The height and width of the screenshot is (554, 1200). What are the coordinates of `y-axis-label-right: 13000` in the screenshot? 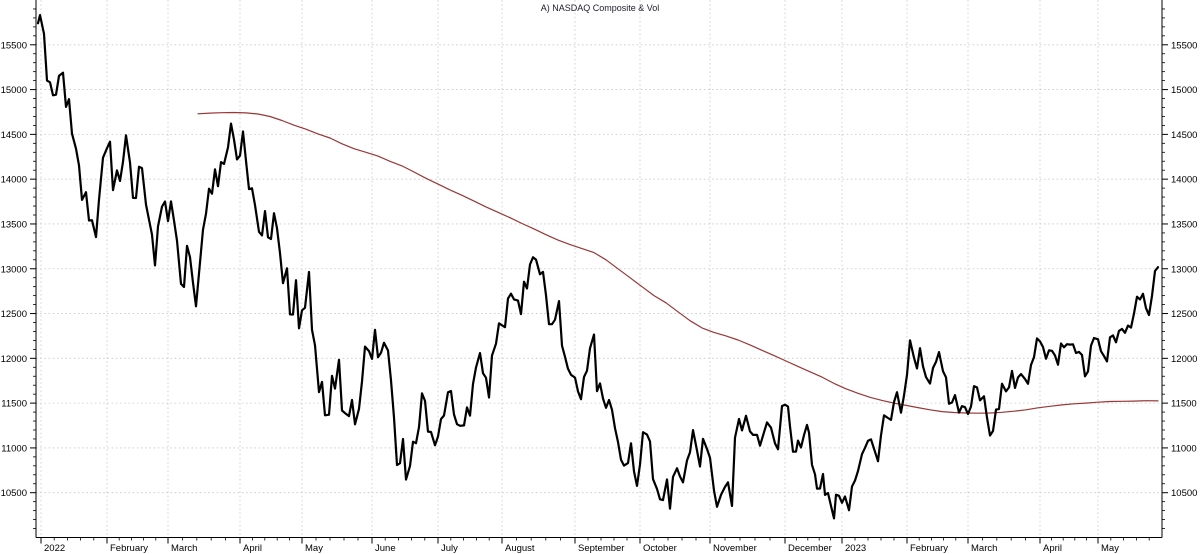 It's located at (1184, 269).